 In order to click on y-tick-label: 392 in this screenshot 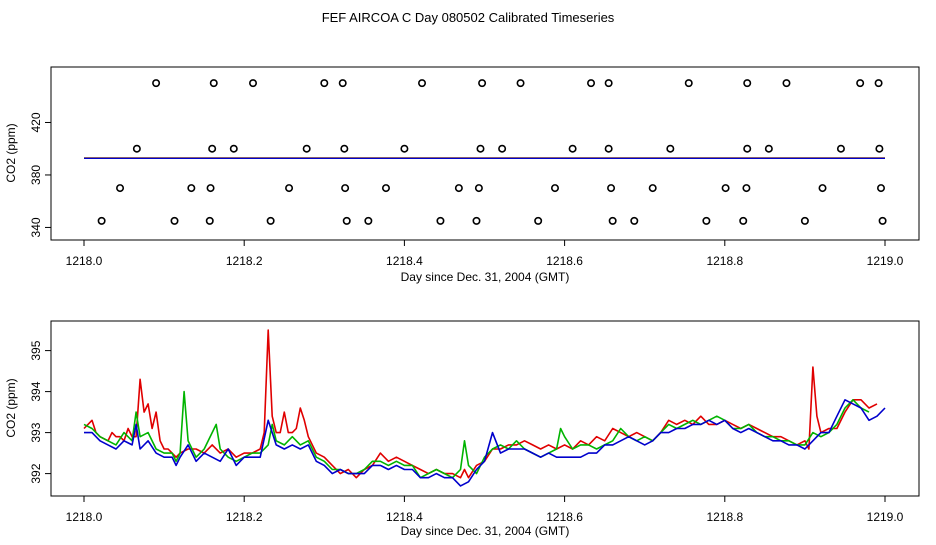, I will do `click(36, 473)`.